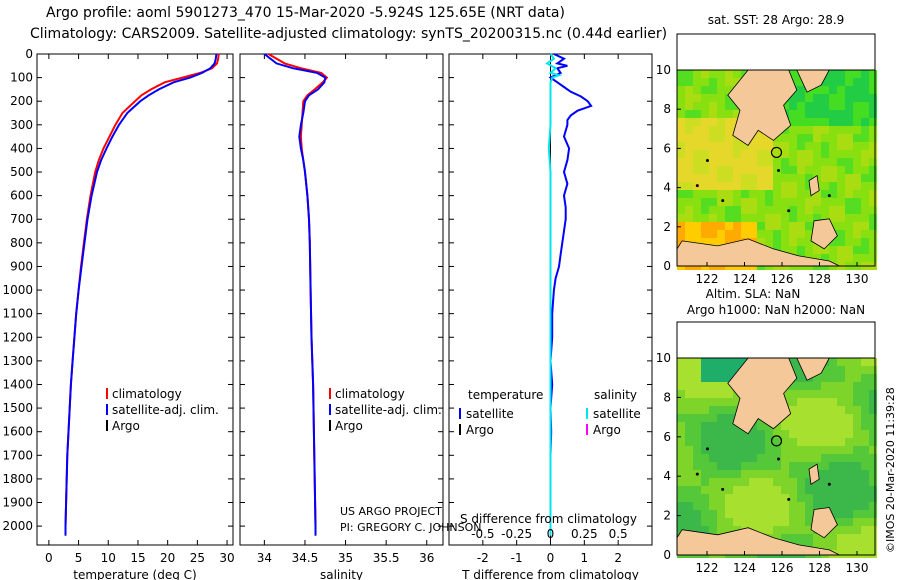 The image size is (900, 580). What do you see at coordinates (782, 279) in the screenshot?
I see `map-x-tick-label: 126` at bounding box center [782, 279].